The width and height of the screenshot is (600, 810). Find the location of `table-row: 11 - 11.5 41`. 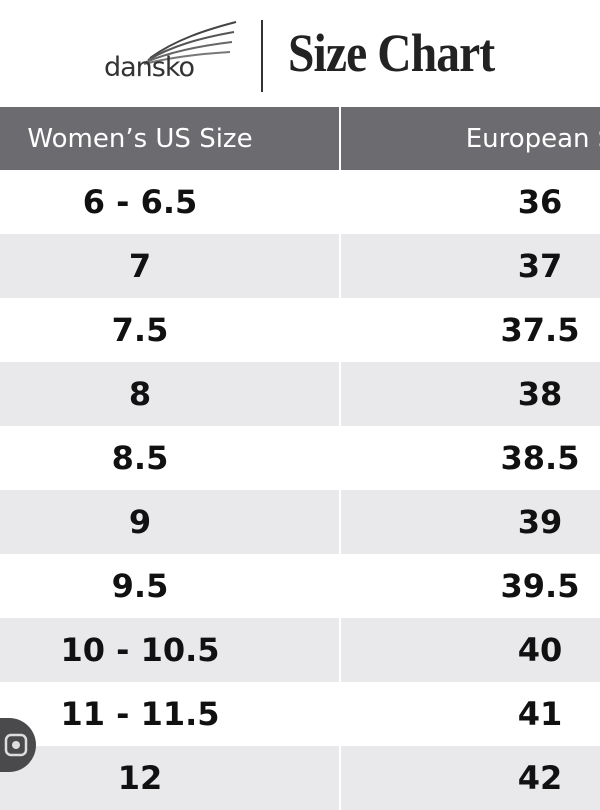

table-row: 11 - 11.5 41 is located at coordinates (300, 714).